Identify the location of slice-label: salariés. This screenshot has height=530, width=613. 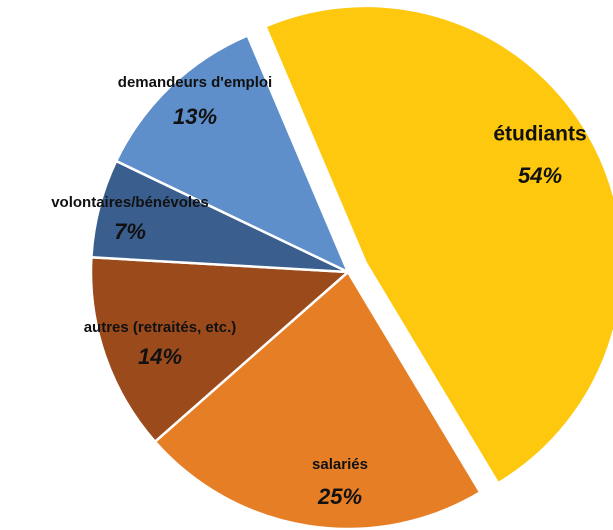
(340, 464).